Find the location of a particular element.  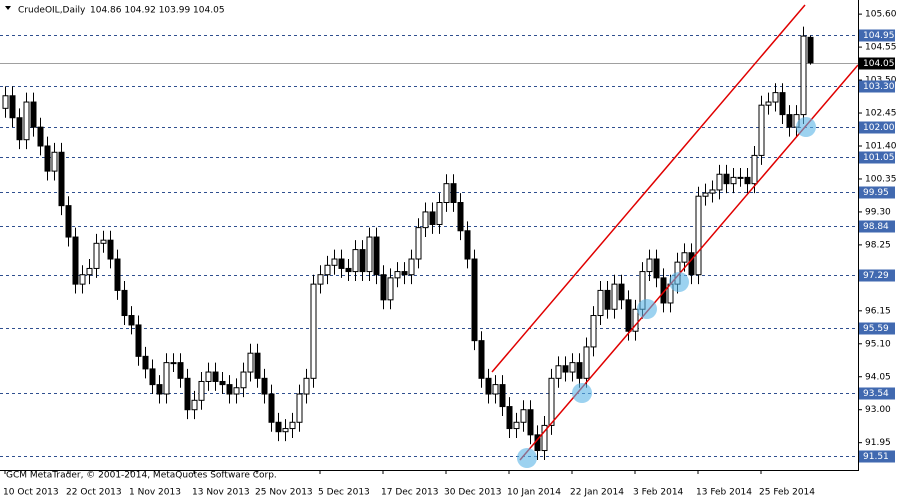

level-label: 98.84 is located at coordinates (876, 227).